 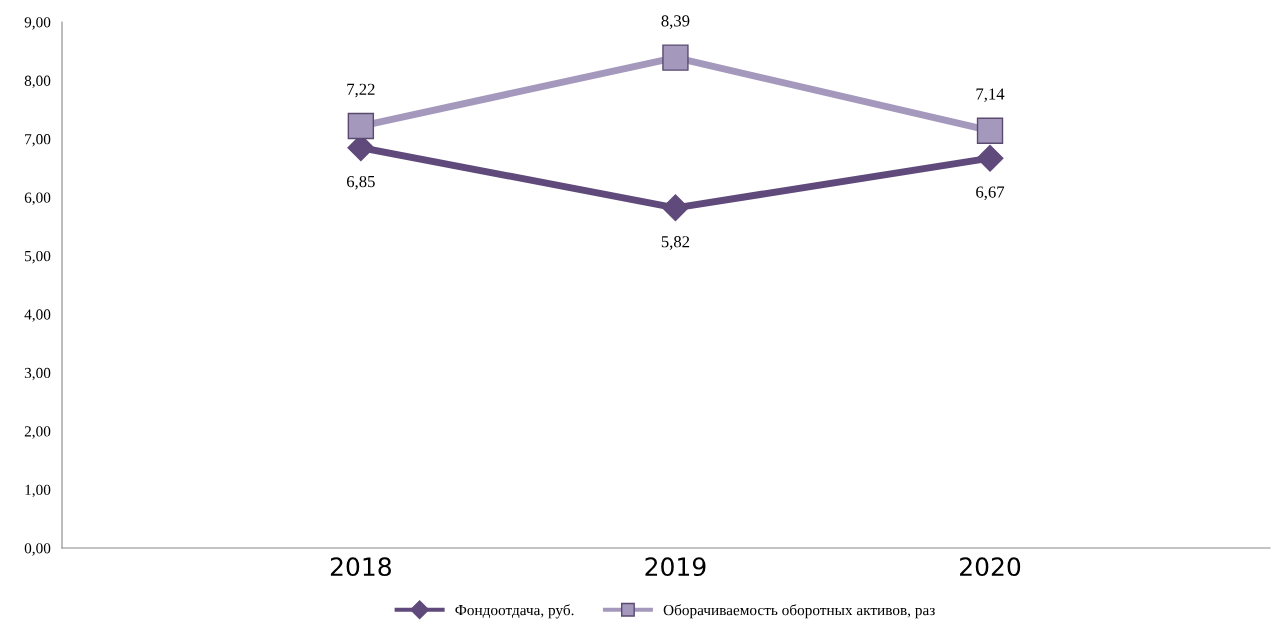 I want to click on y-tick-label: 3,00, so click(x=37, y=374).